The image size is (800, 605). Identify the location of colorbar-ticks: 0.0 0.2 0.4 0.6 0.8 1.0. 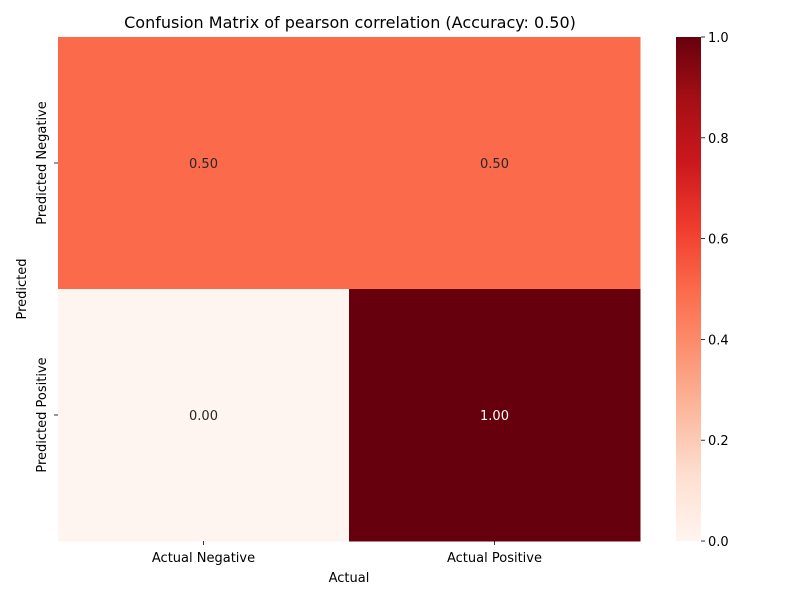
(715, 290).